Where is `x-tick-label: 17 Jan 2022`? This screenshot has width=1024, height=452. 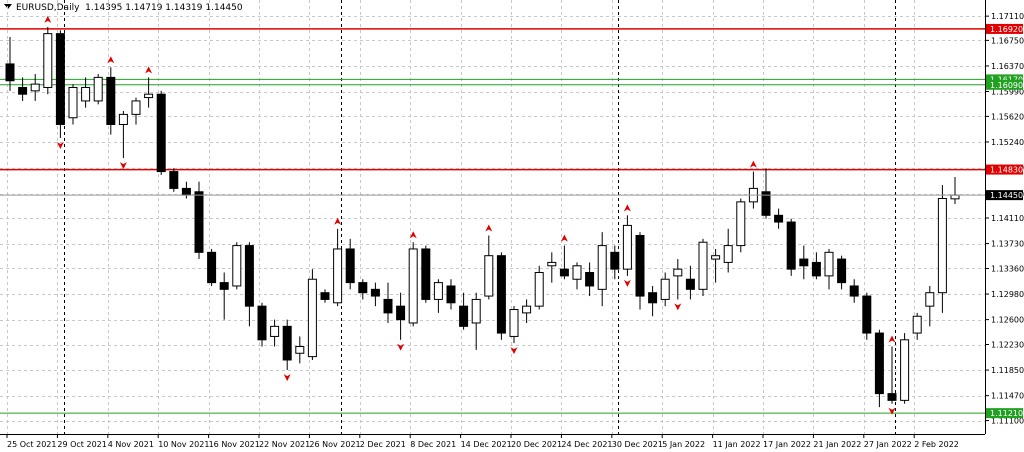 x-tick-label: 17 Jan 2022 is located at coordinates (787, 444).